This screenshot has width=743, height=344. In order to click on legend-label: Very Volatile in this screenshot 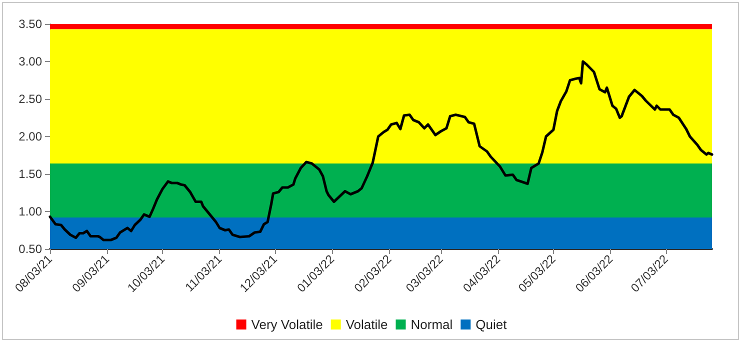, I will do `click(287, 324)`.